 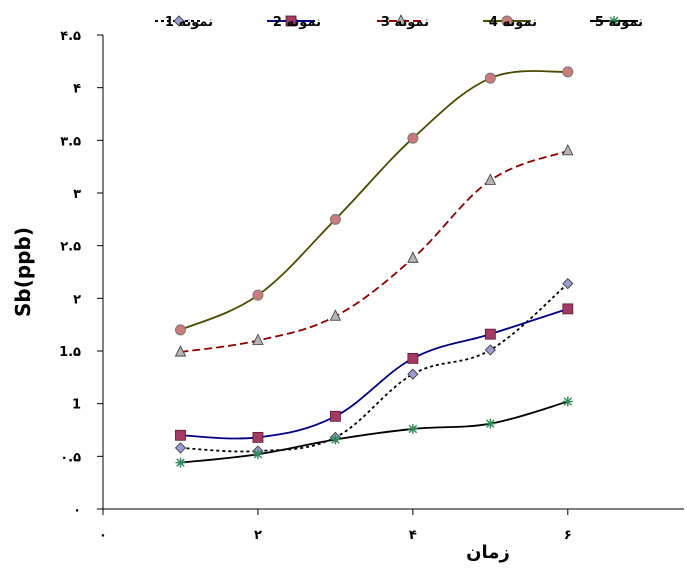 I want to click on legend-label-3: نمونه 3, so click(x=405, y=22).